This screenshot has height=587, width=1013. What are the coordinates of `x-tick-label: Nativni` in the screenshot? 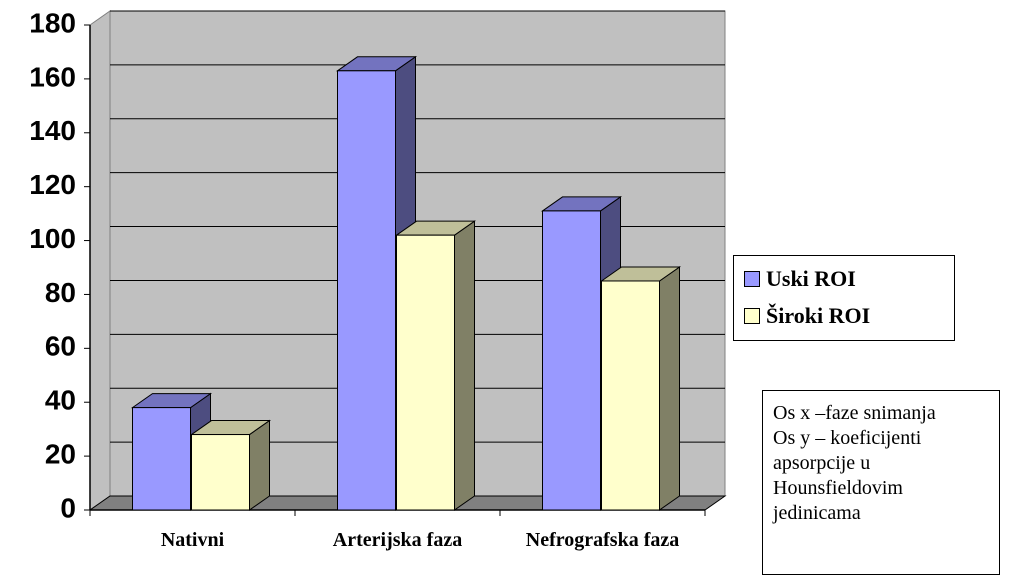 It's located at (192, 540).